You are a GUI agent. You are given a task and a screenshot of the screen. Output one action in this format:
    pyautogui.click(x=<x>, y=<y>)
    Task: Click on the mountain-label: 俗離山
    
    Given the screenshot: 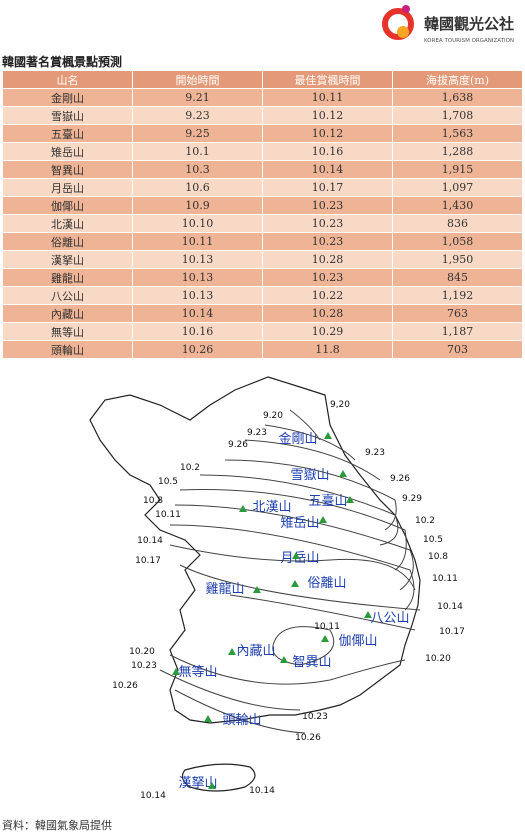 What is the action you would take?
    pyautogui.click(x=326, y=583)
    